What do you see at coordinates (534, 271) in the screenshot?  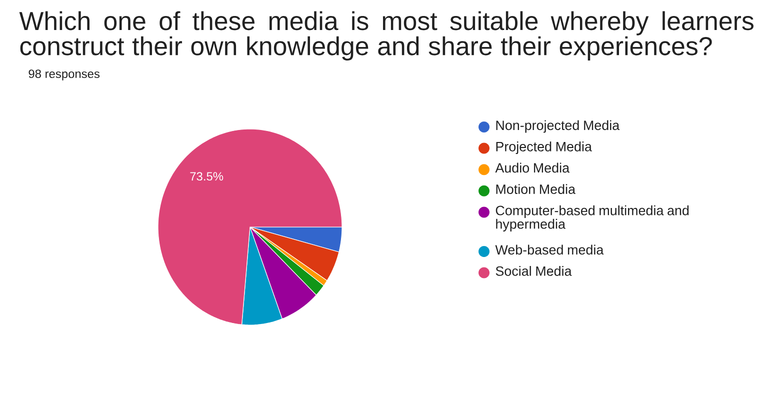 I see `legend-label: Social Media` at bounding box center [534, 271].